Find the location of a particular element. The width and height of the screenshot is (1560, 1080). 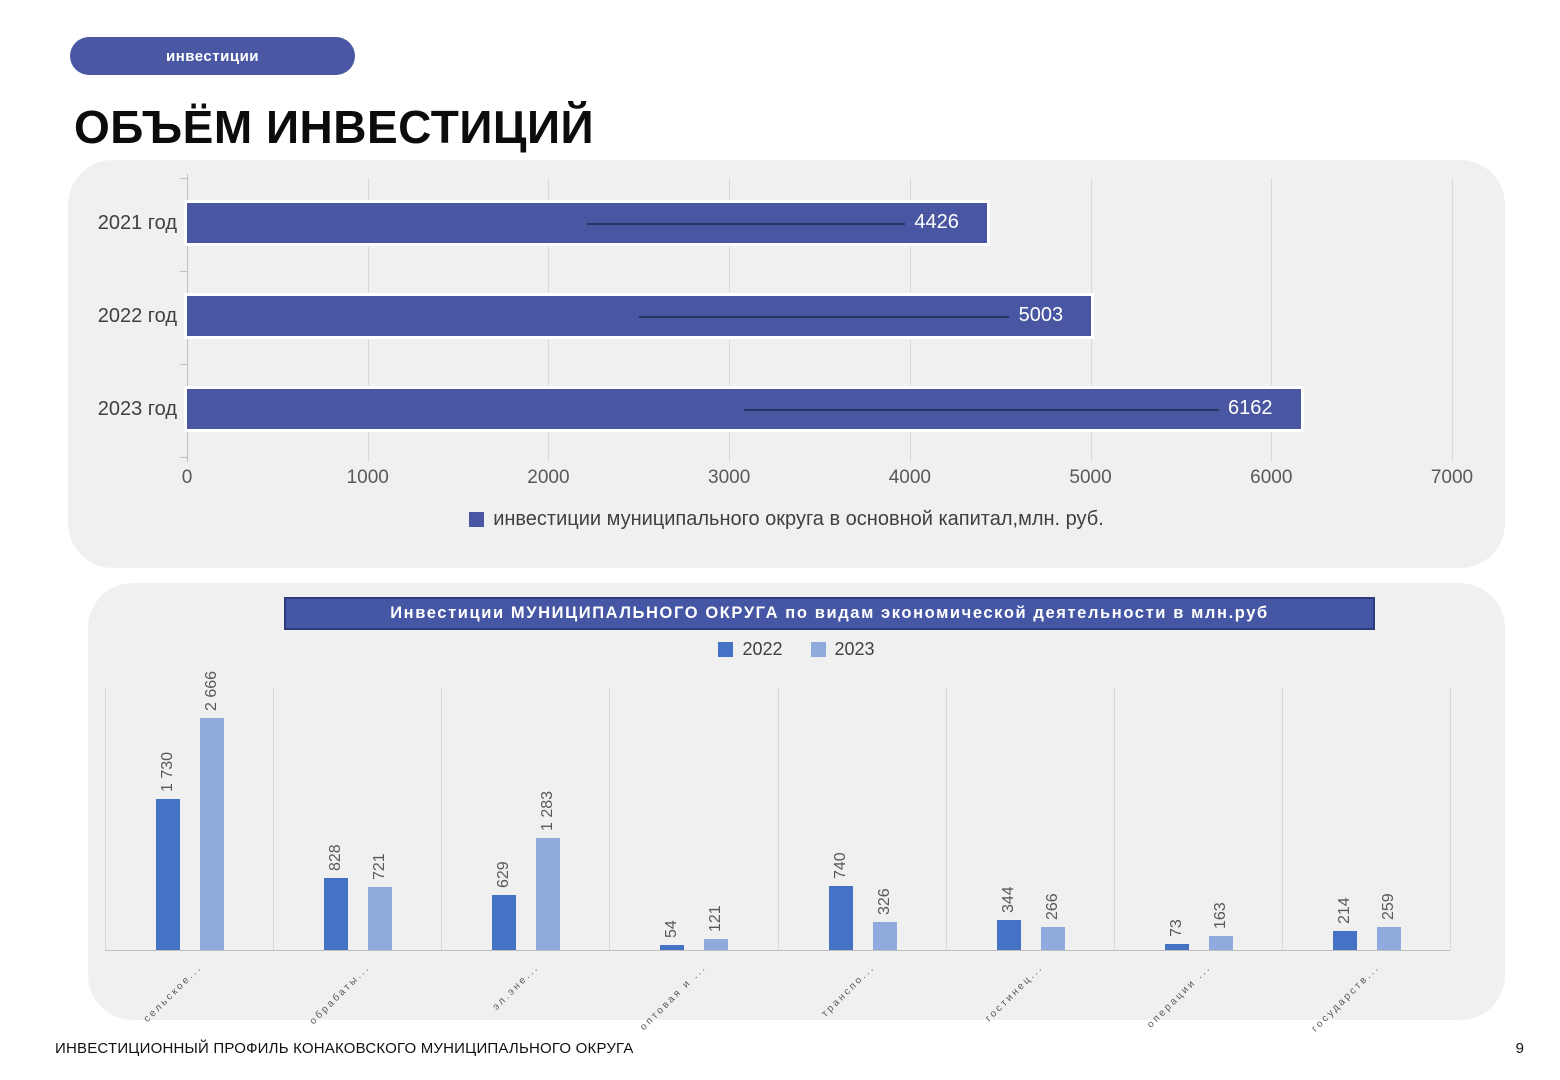

legend-2023-label: 2023 is located at coordinates (854, 649).